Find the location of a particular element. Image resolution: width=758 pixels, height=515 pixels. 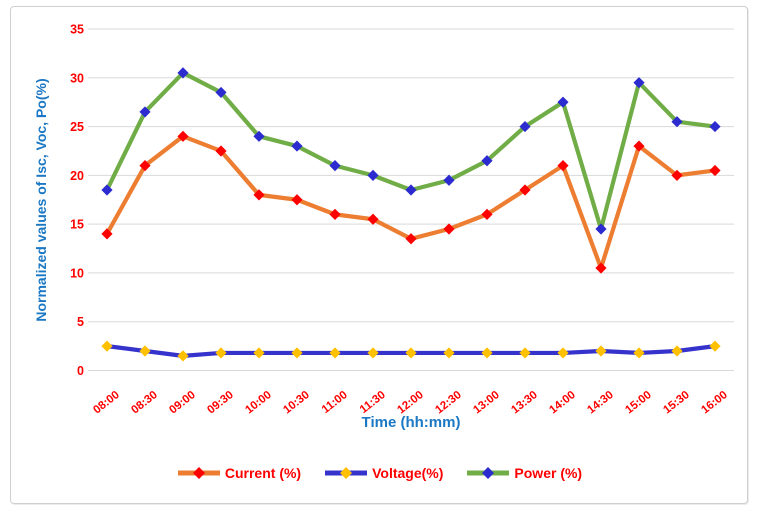

series-voltage is located at coordinates (411, 351).